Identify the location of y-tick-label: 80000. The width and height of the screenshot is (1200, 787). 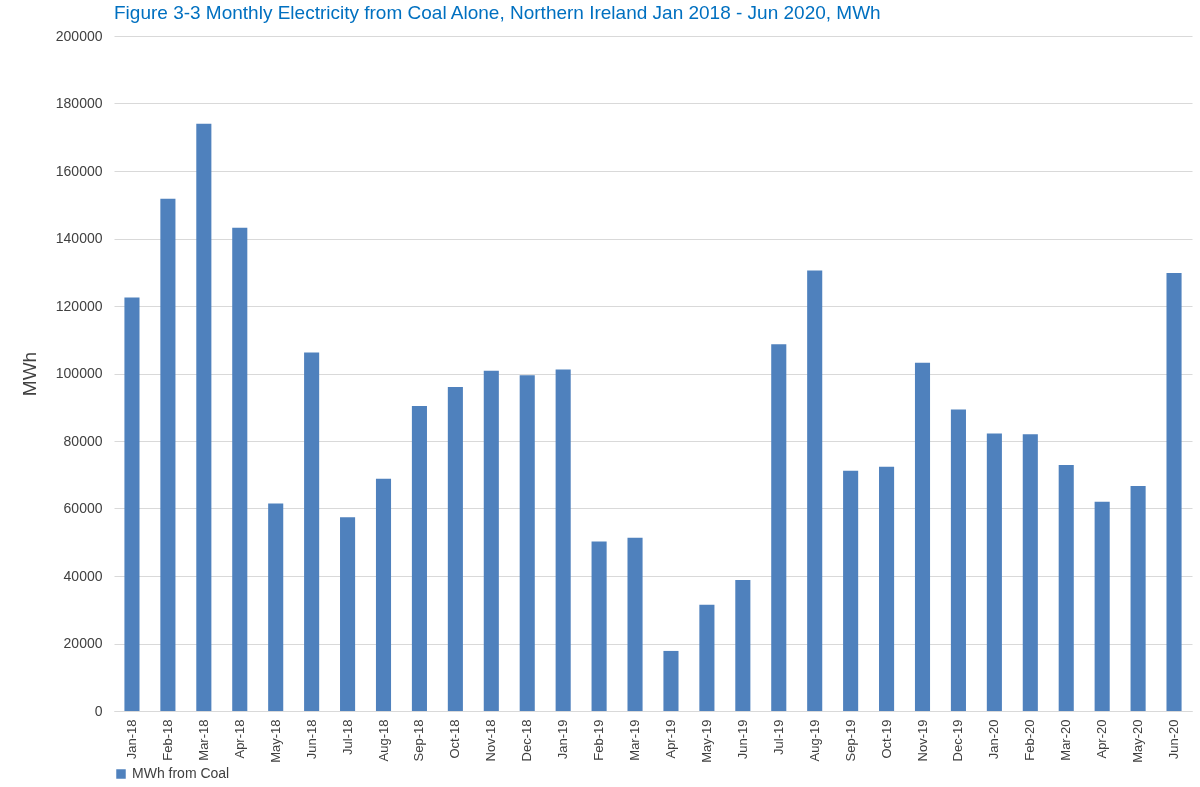
(83, 440).